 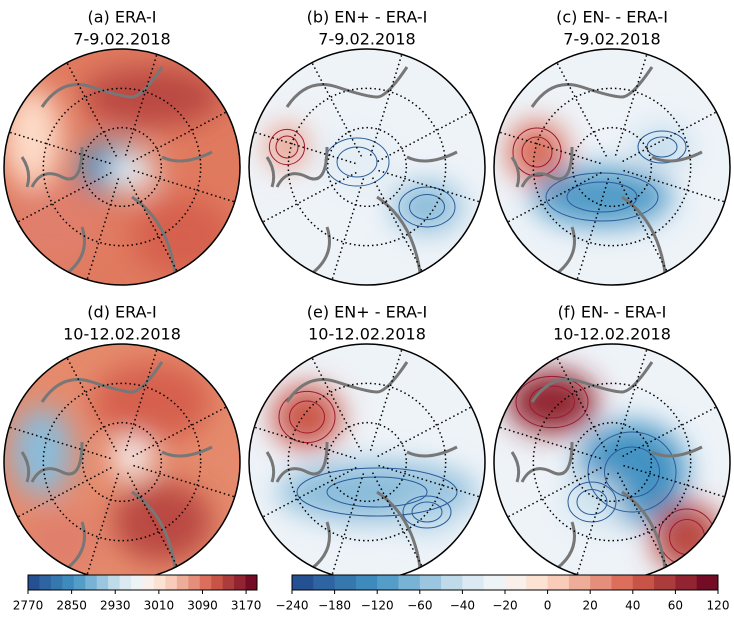 I want to click on colorbar-tick-label: 3090, so click(x=202, y=606).